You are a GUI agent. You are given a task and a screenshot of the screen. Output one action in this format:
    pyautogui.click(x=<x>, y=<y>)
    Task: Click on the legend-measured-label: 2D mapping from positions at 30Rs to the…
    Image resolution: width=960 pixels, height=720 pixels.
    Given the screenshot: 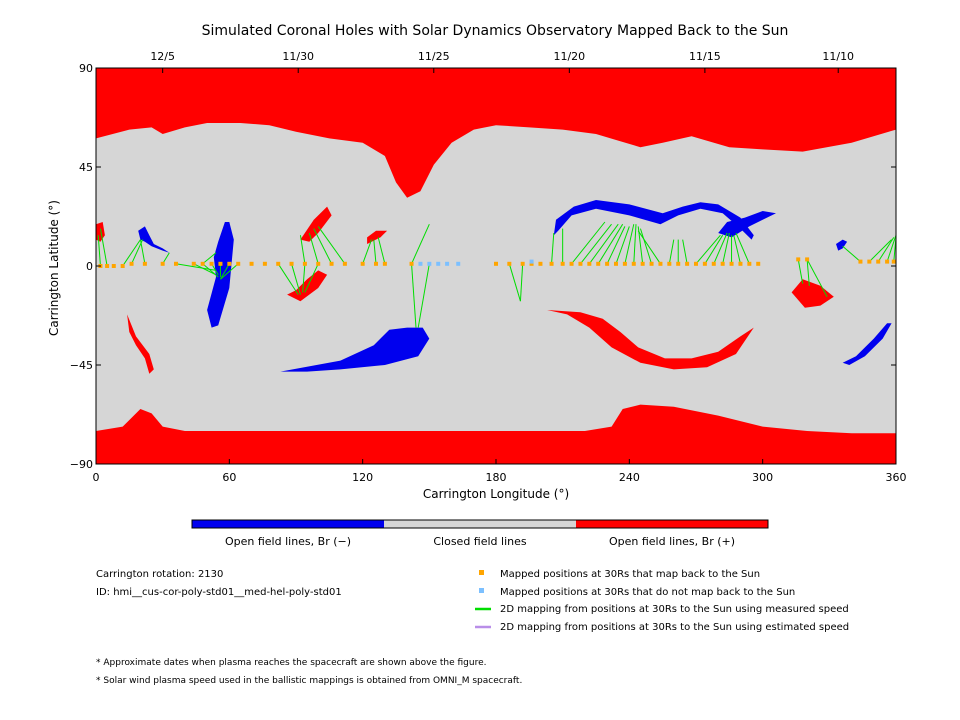 What is the action you would take?
    pyautogui.click(x=674, y=609)
    